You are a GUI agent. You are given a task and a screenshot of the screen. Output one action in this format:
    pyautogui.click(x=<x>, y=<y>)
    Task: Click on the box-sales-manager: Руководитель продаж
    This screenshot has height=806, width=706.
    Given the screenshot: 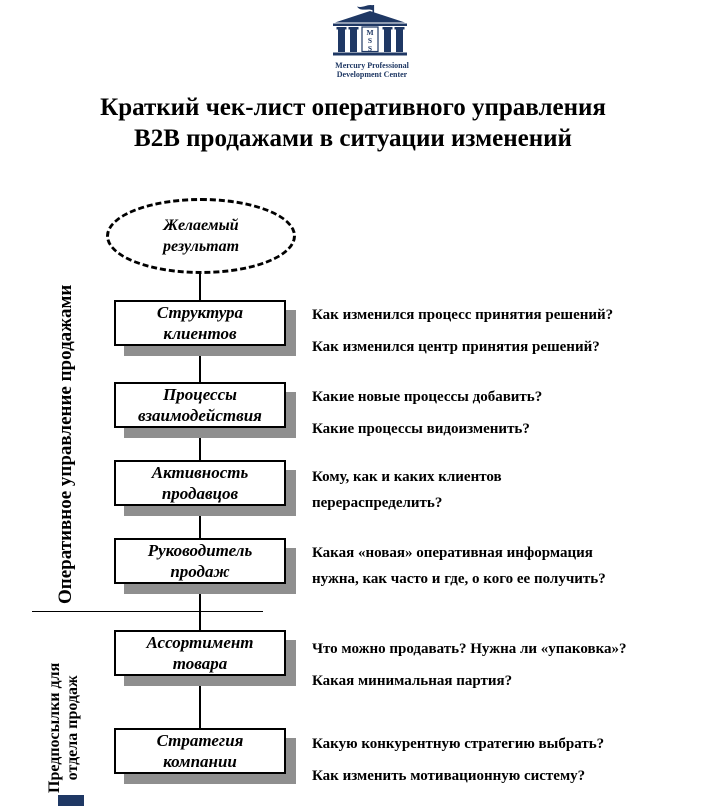 What is the action you would take?
    pyautogui.click(x=200, y=561)
    